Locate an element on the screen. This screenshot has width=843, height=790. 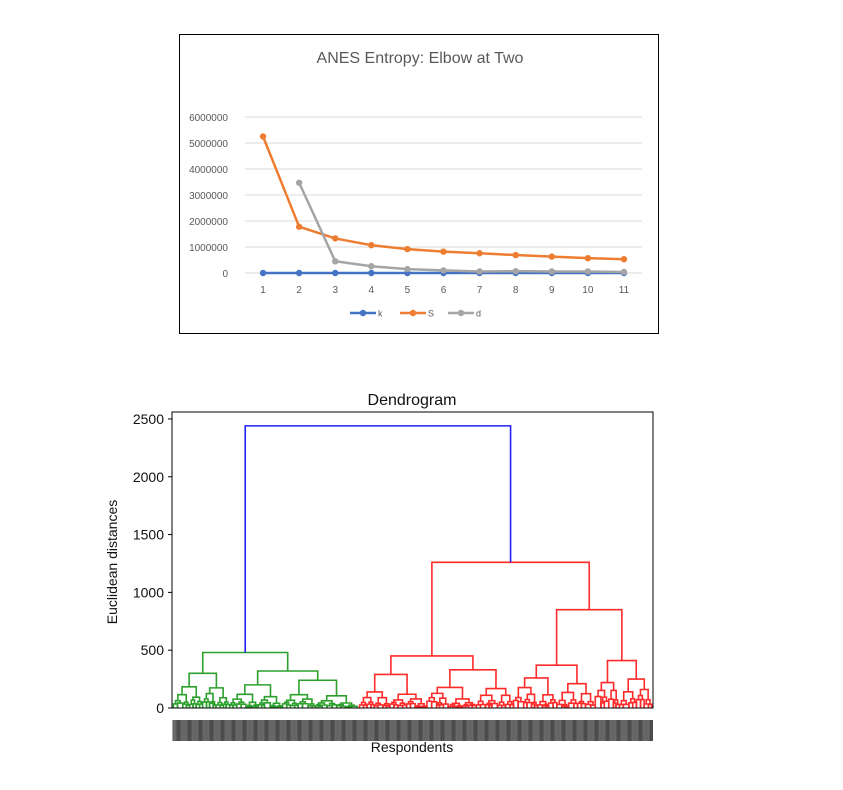
y-tick-label: 2000000 is located at coordinates (208, 222).